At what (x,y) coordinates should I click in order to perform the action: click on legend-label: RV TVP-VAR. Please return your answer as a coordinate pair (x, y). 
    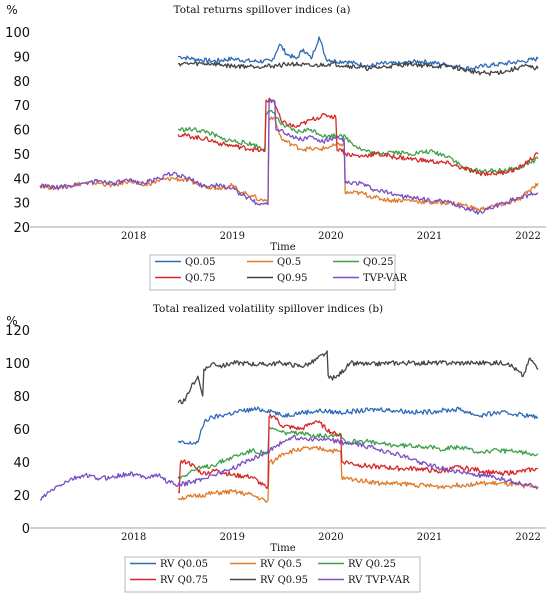
    Looking at the image, I should click on (379, 580).